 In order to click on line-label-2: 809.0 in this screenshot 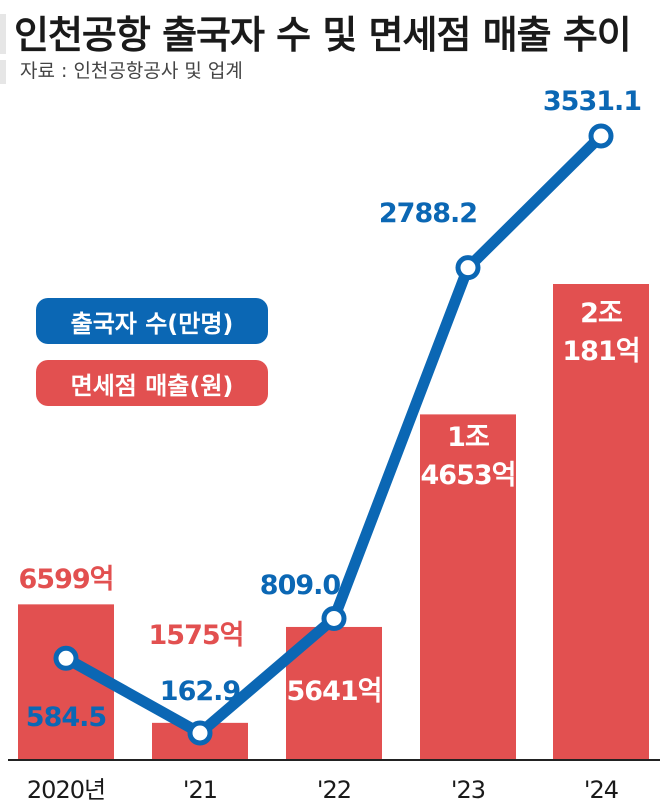, I will do `click(300, 585)`.